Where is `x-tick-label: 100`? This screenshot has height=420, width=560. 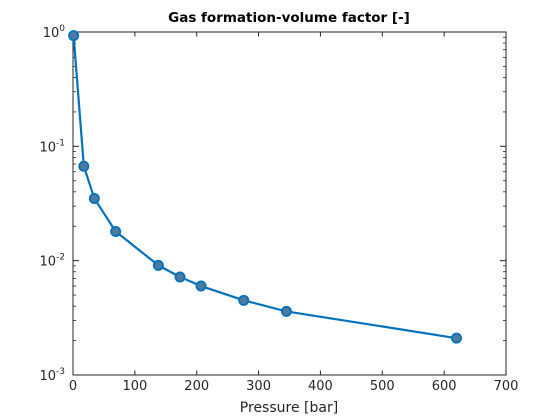 x-tick-label: 100 is located at coordinates (134, 386).